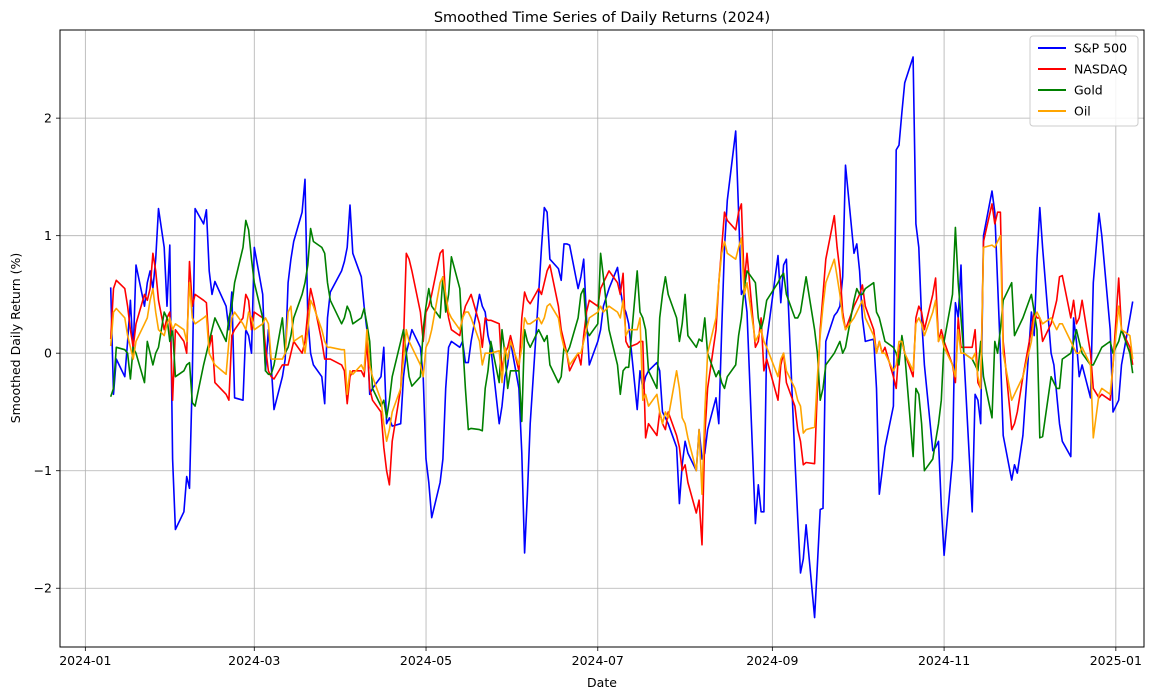 This screenshot has height=699, width=1154. What do you see at coordinates (426, 660) in the screenshot?
I see `x-tick-label: 2024-05` at bounding box center [426, 660].